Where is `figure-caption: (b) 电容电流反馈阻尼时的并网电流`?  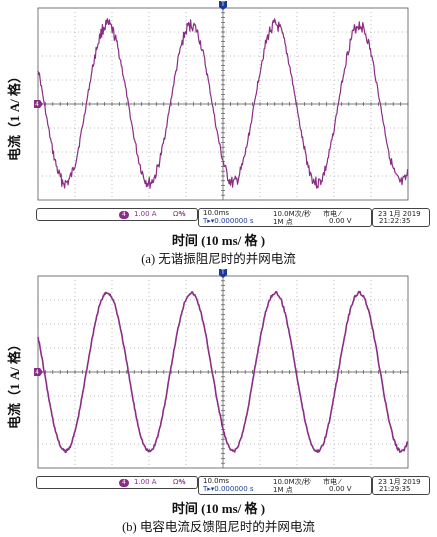 figure-caption: (b) 电容电流反馈阻尼时的并网电流 is located at coordinates (218, 527).